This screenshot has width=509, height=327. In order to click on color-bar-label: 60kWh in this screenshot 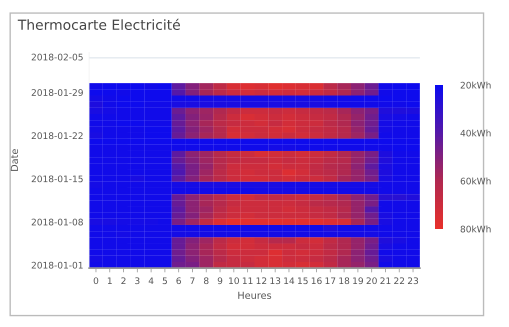, I will do `click(475, 181)`.